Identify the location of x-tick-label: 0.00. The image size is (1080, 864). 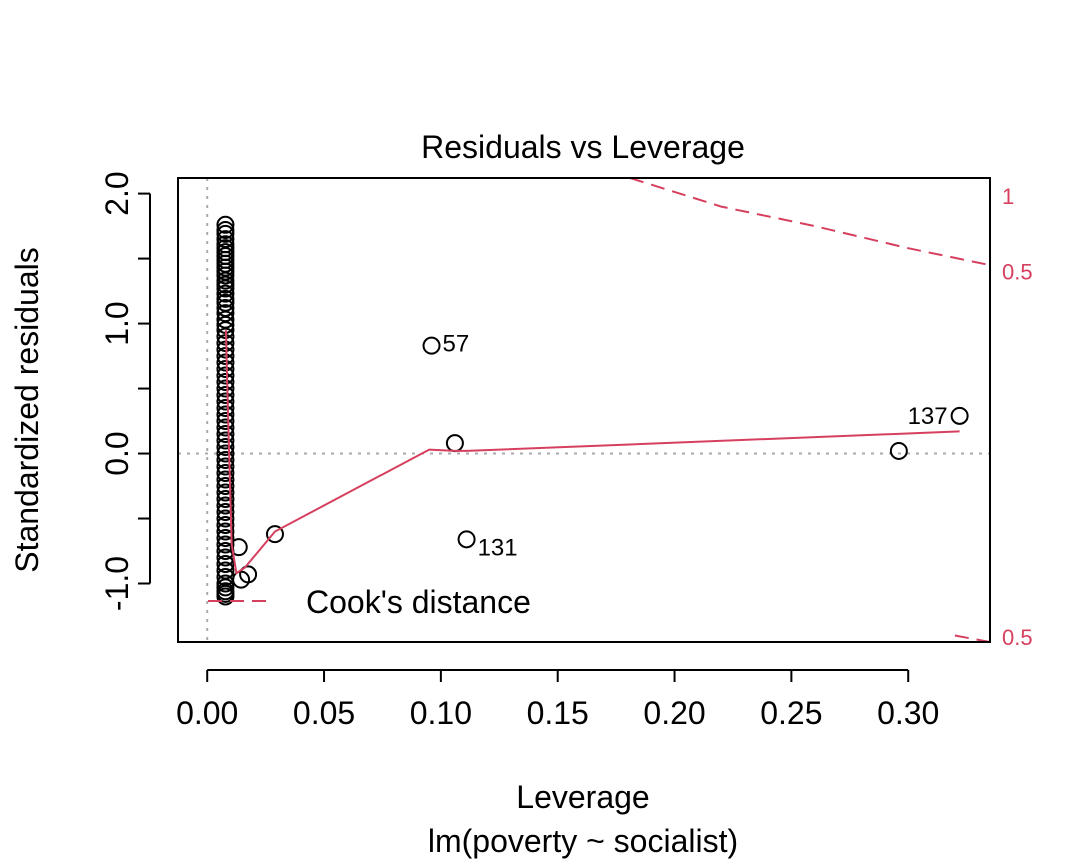
(207, 713).